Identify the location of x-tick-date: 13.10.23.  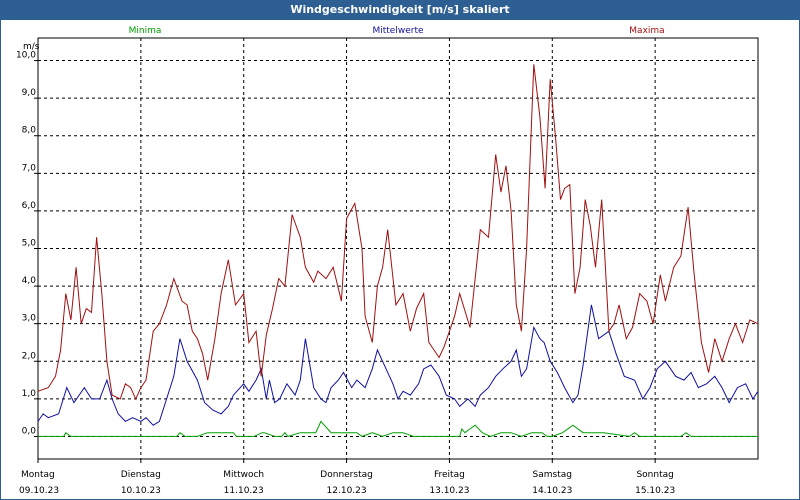
(449, 491).